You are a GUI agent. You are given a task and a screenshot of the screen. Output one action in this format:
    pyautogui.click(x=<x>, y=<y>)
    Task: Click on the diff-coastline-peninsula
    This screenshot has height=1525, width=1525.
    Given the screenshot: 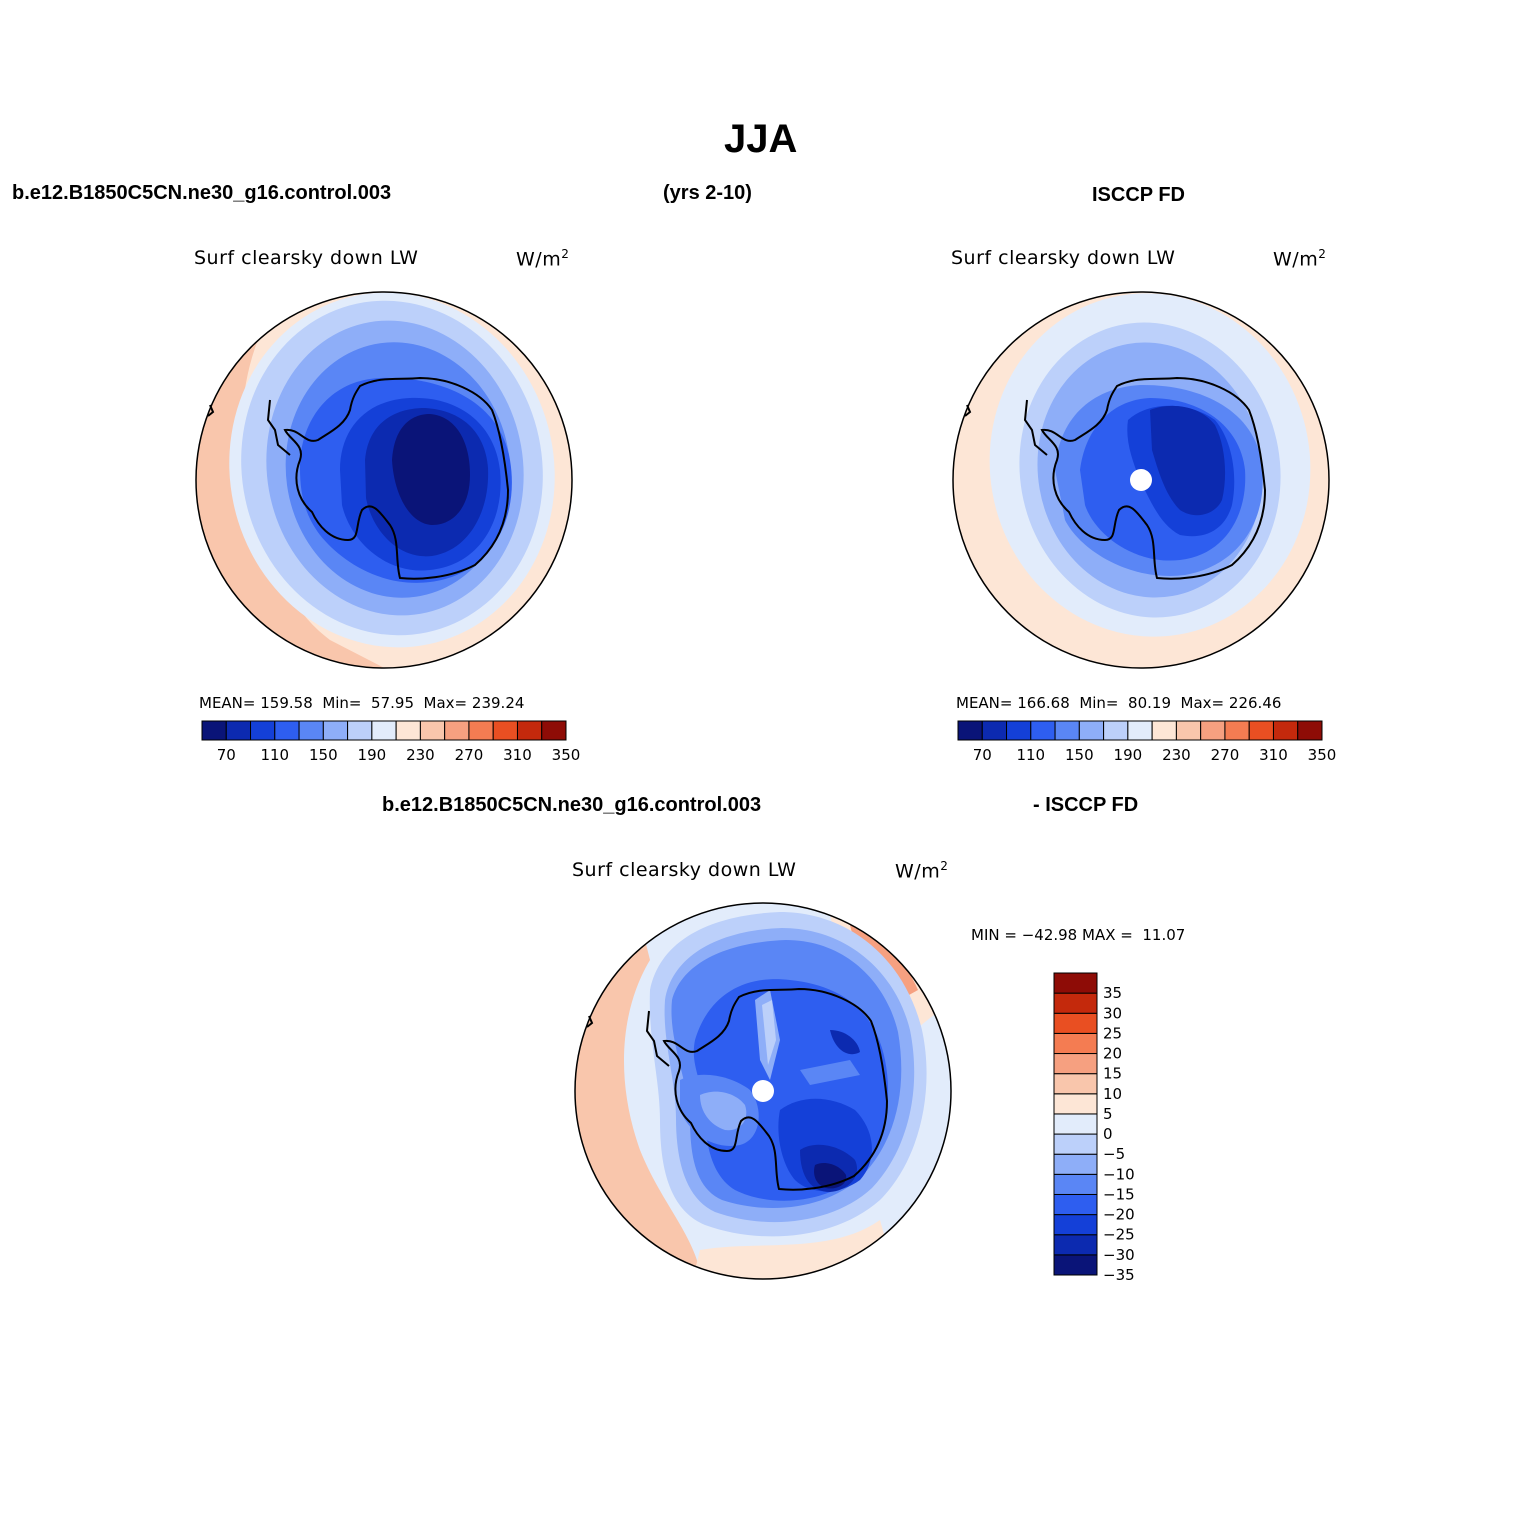 What is the action you would take?
    pyautogui.click(x=657, y=1038)
    